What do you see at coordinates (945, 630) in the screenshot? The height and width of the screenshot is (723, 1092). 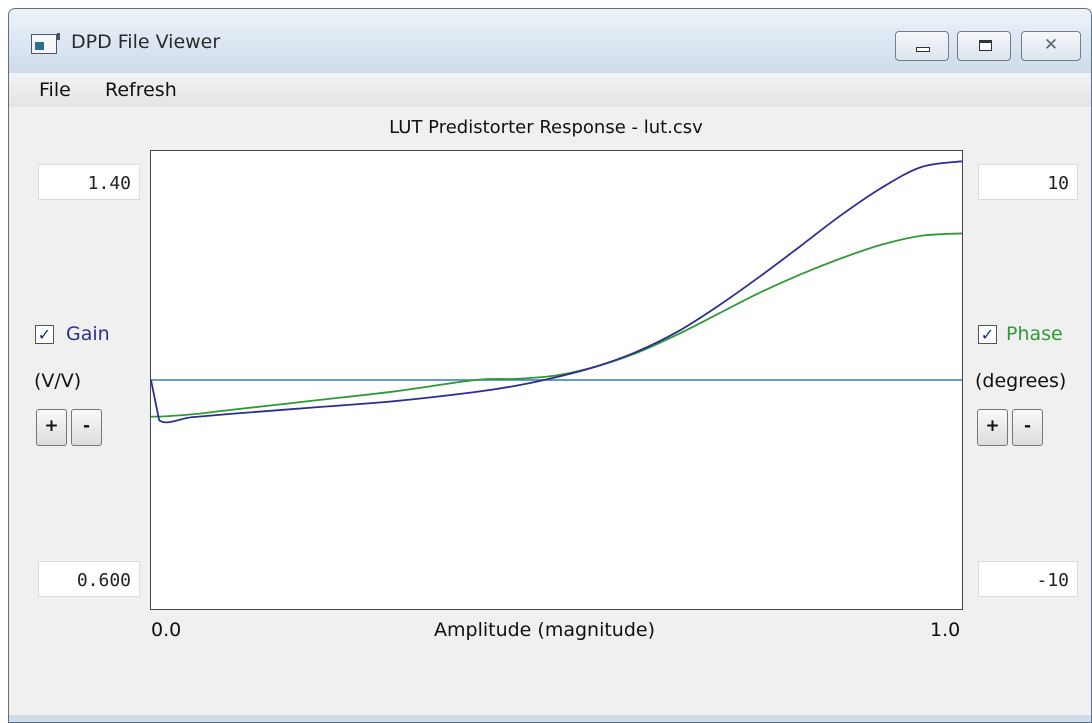 I see `x-axis-max-label: 1.0` at bounding box center [945, 630].